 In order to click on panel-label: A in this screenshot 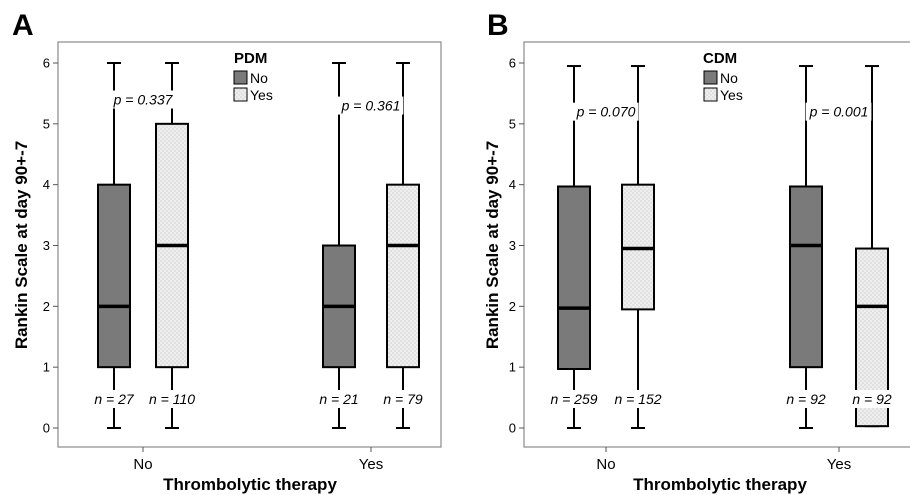, I will do `click(23, 25)`.